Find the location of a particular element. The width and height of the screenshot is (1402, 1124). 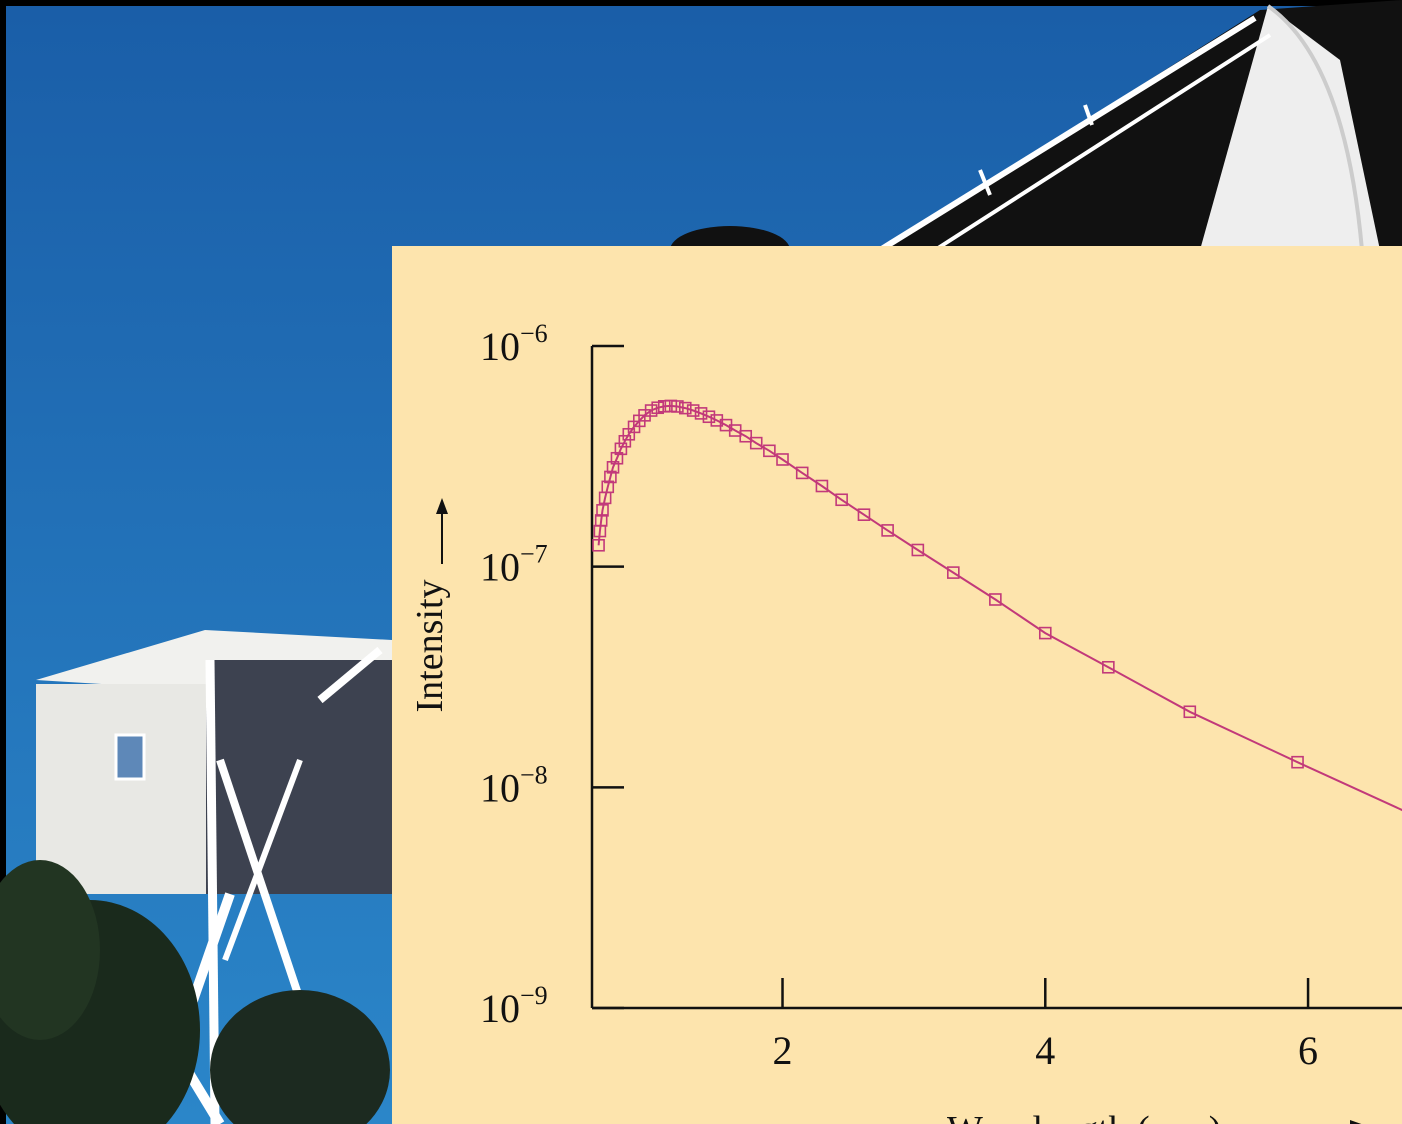

horn-antenna is located at coordinates (1036, 137).